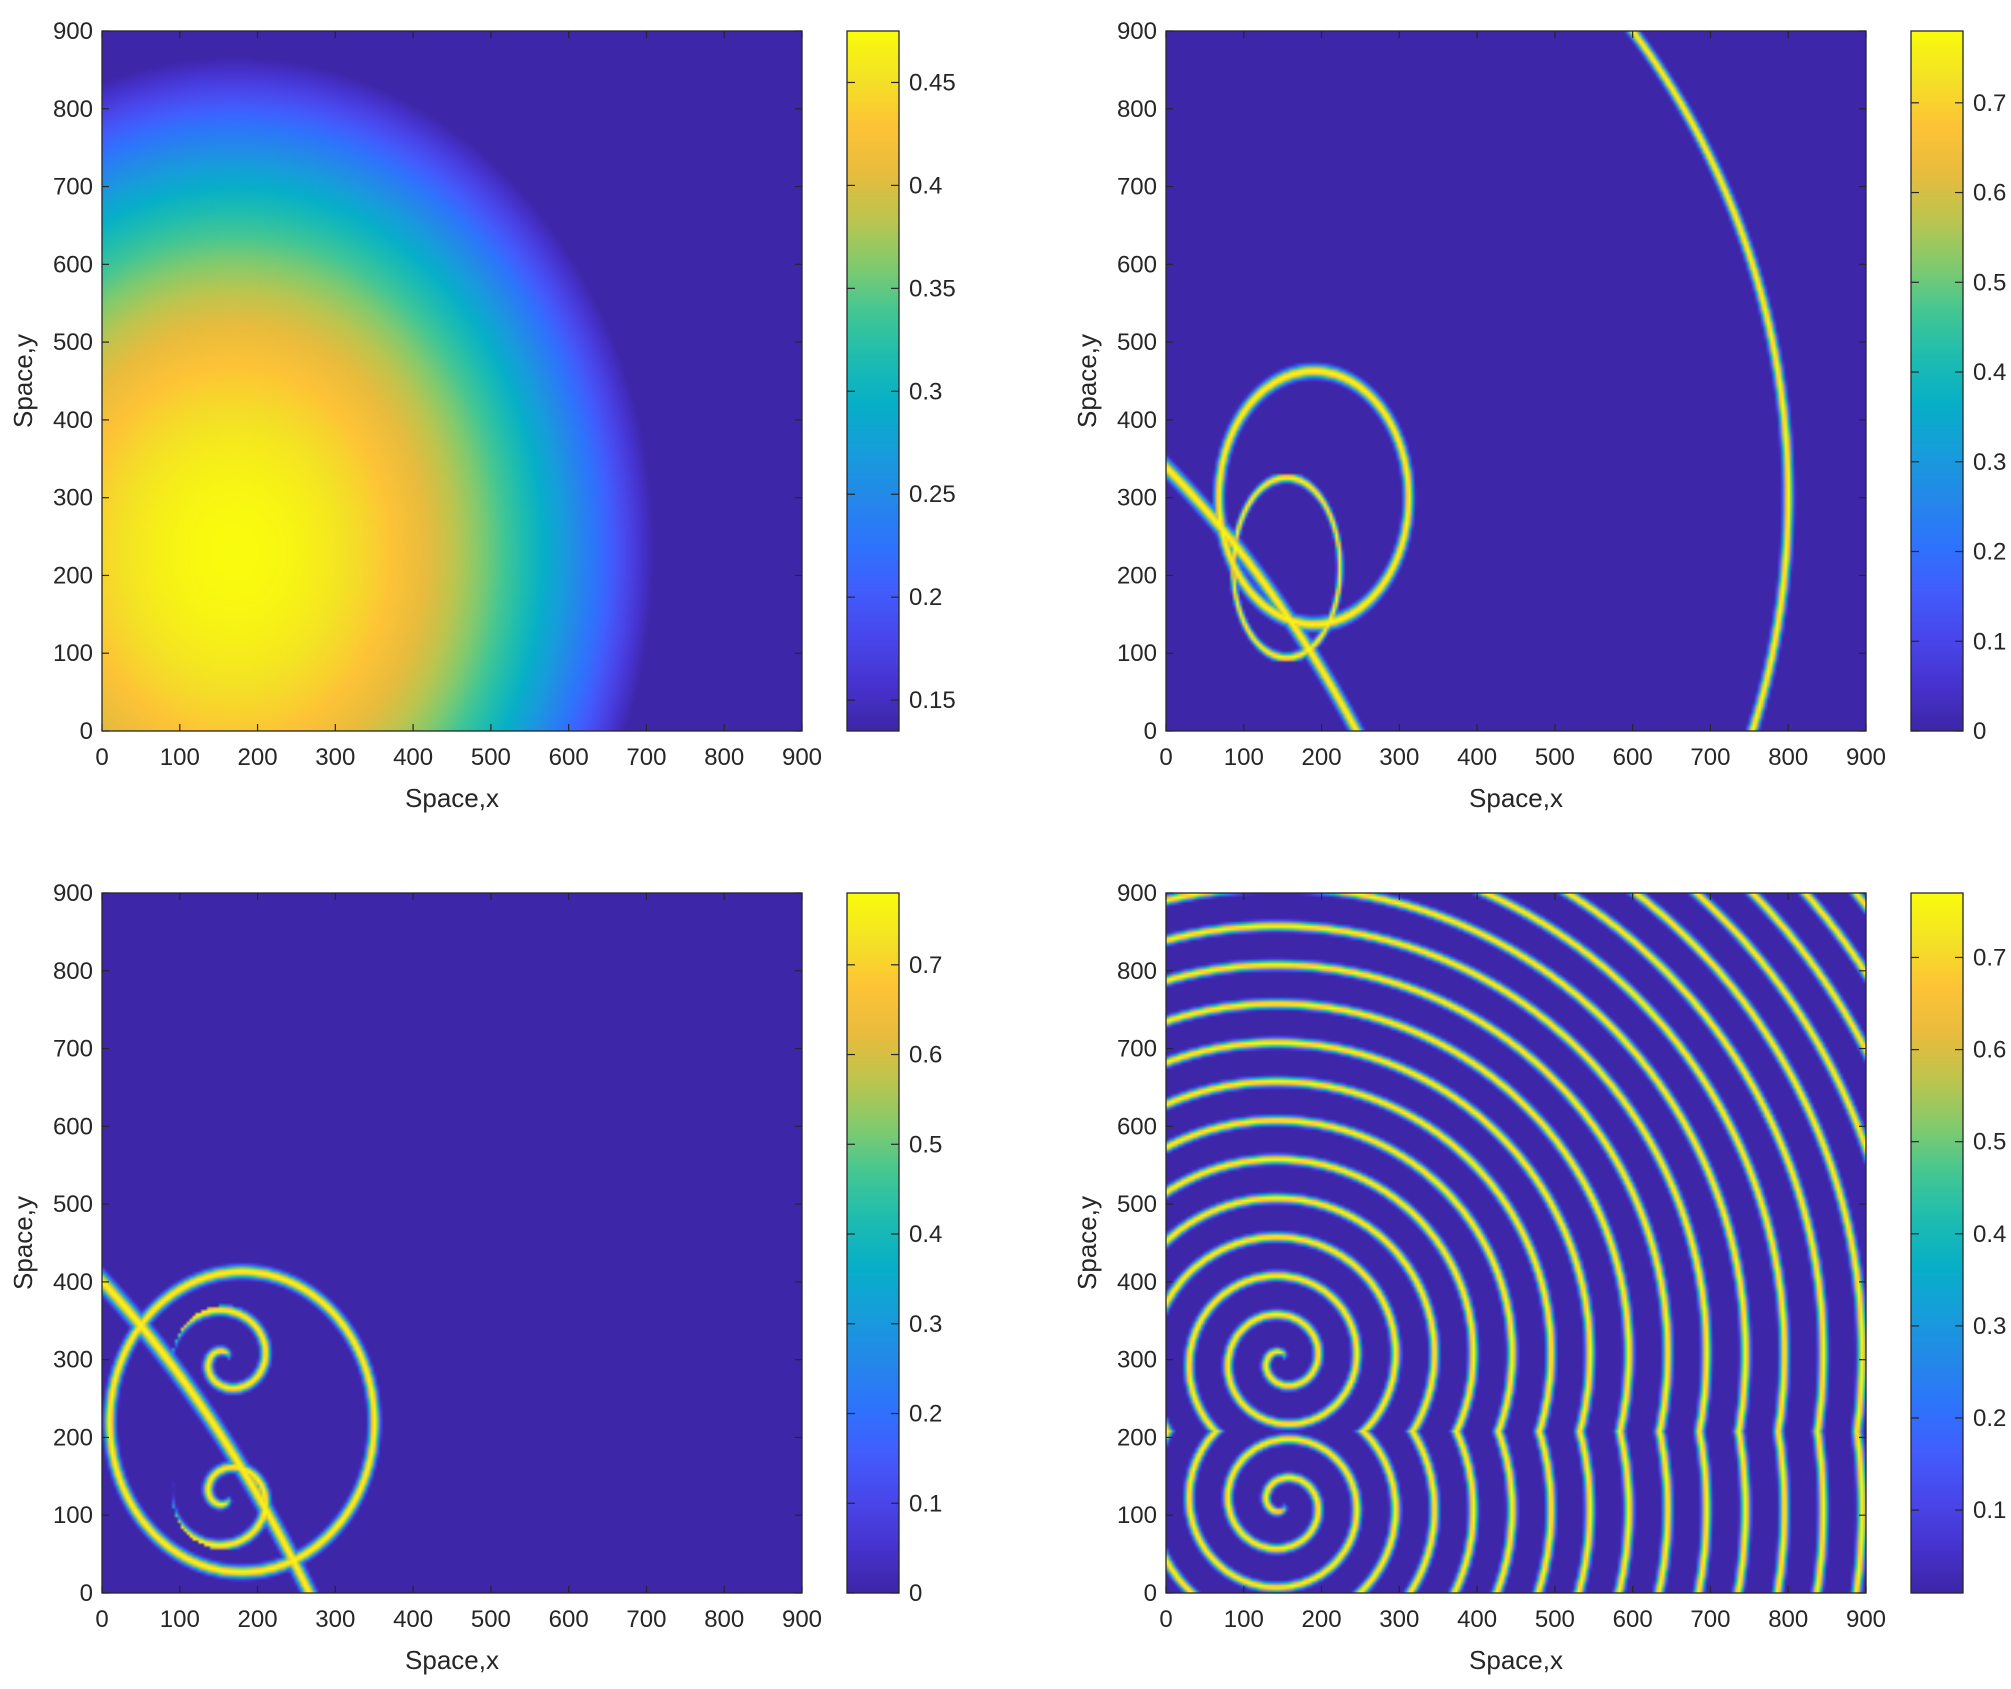  Describe the element at coordinates (1137, 575) in the screenshot. I see `y-tick-label: 200` at that location.